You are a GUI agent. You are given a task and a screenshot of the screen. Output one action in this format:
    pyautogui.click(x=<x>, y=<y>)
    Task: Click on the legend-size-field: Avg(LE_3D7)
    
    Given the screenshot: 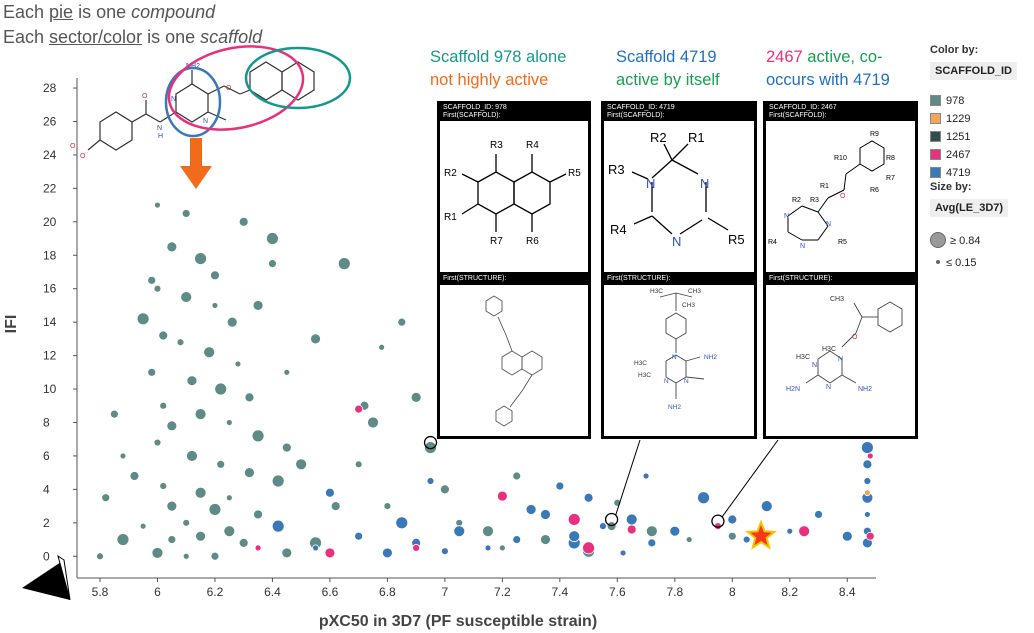 What is the action you would take?
    pyautogui.click(x=969, y=208)
    